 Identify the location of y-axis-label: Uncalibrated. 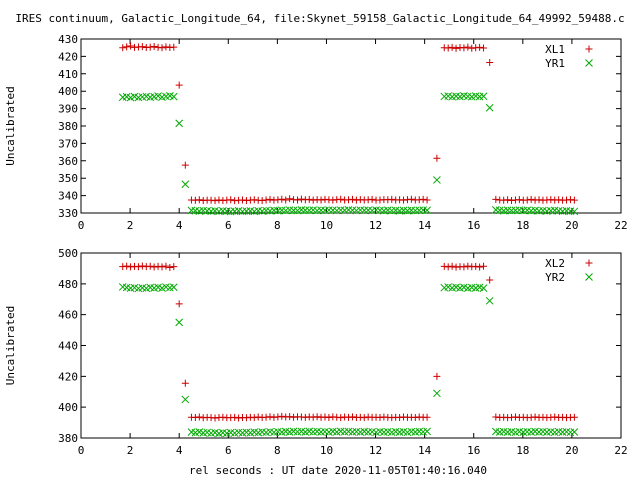
(10, 345).